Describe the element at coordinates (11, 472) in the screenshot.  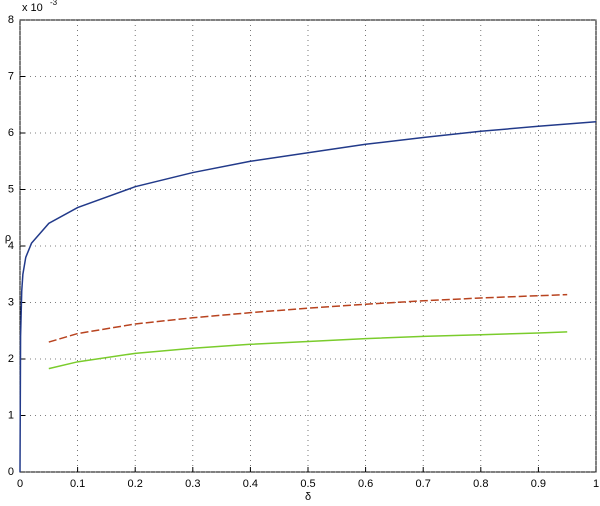
I see `y-tick-label: 0` at that location.